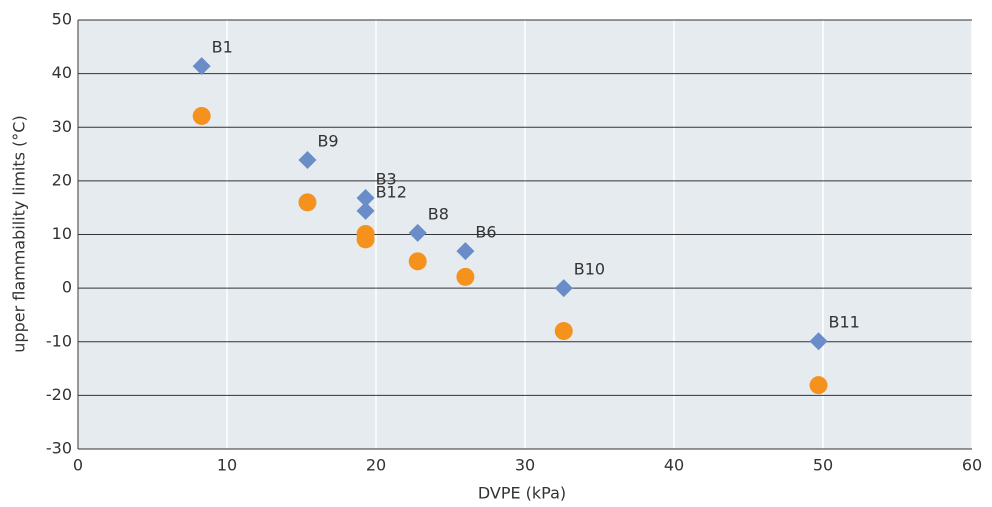 The image size is (992, 507). What do you see at coordinates (62, 179) in the screenshot?
I see `y-tick-label: 20` at bounding box center [62, 179].